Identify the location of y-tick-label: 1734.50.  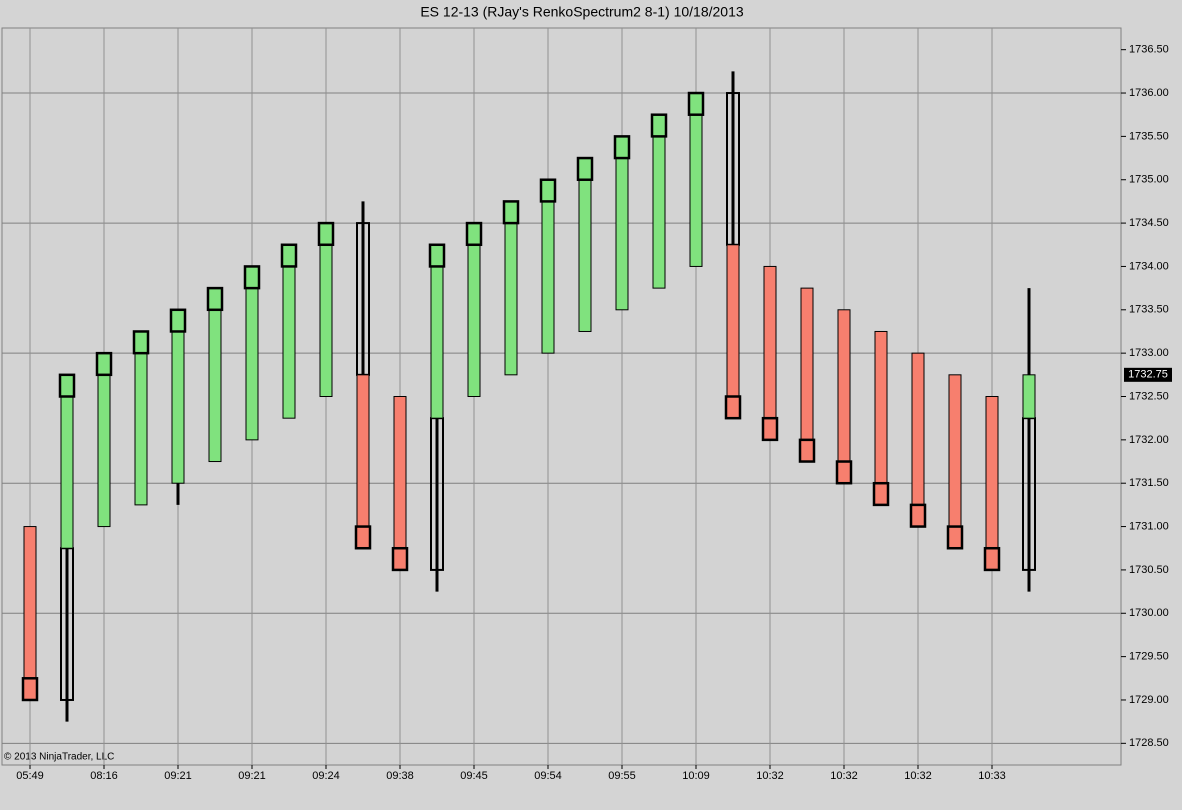
(1149, 223).